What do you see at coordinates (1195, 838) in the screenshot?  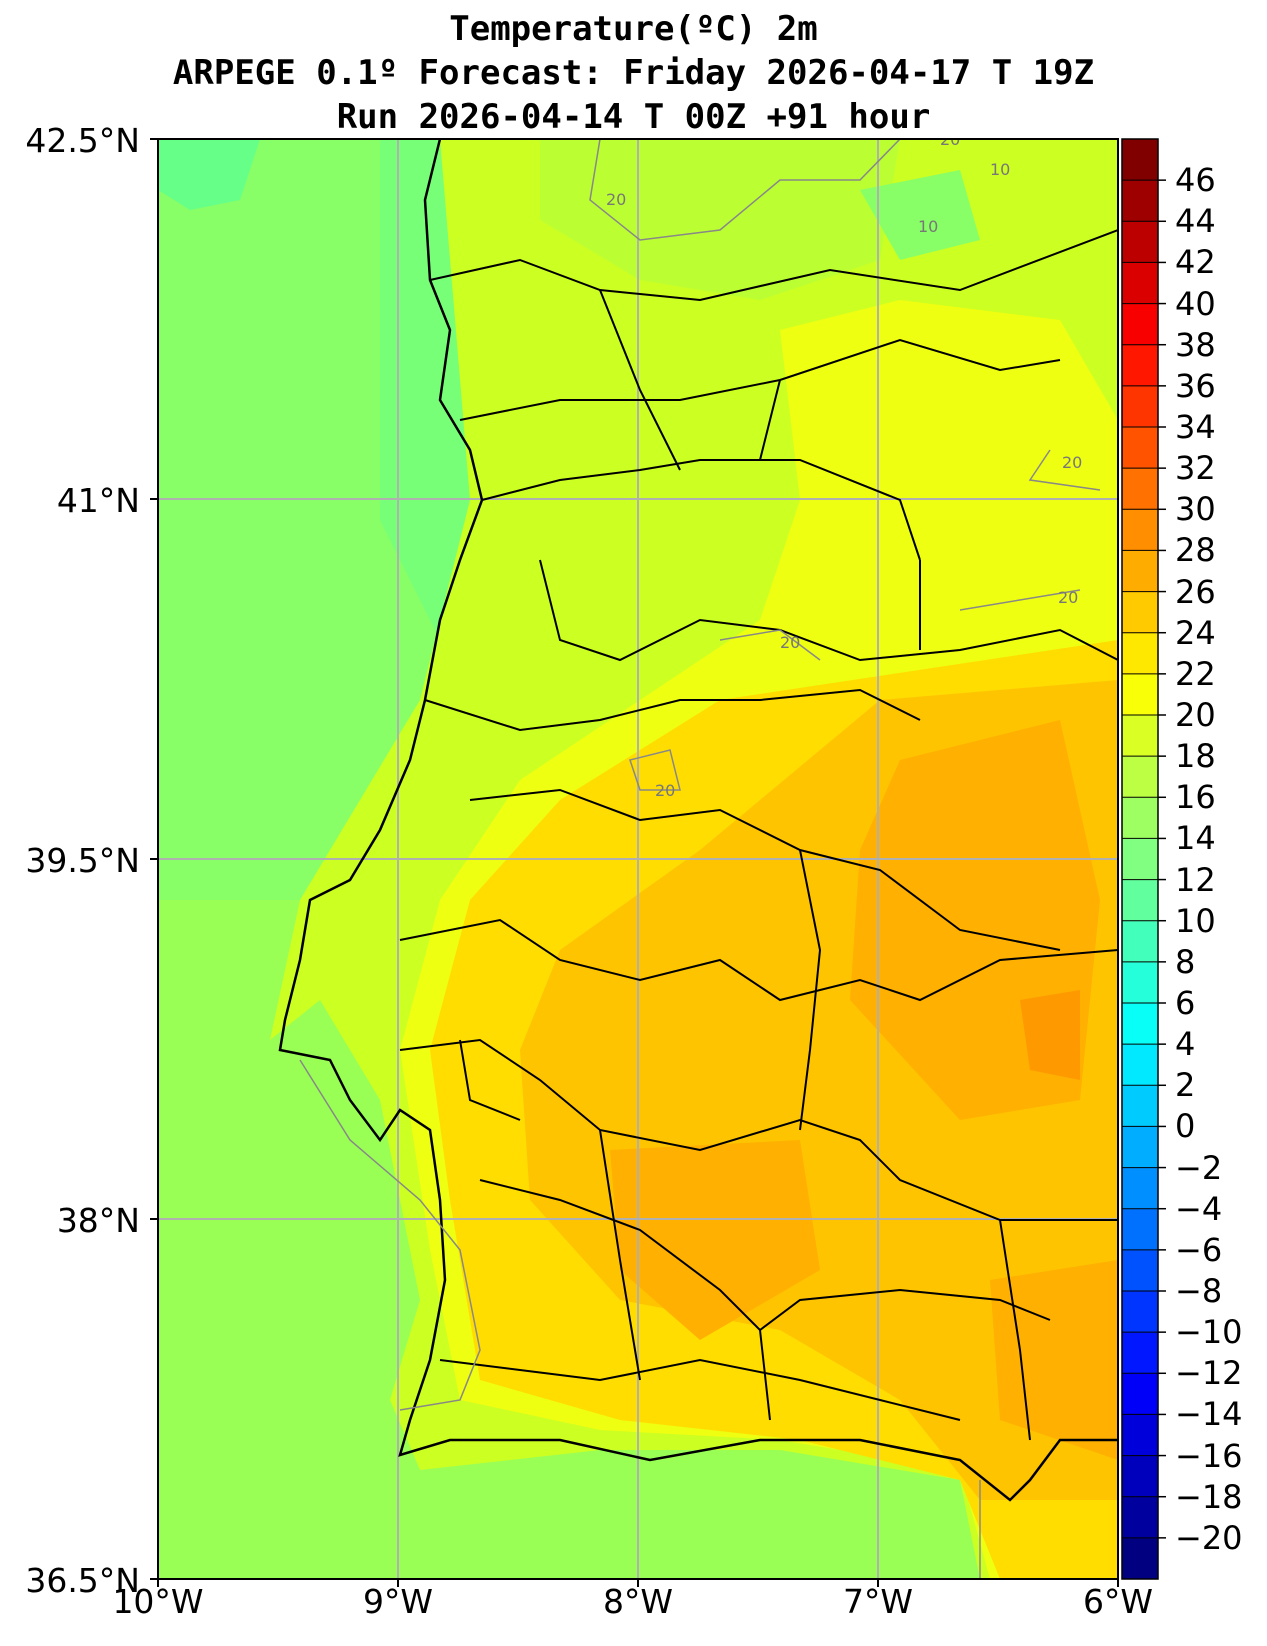 I see `colorbar-tick-label: 14` at bounding box center [1195, 838].